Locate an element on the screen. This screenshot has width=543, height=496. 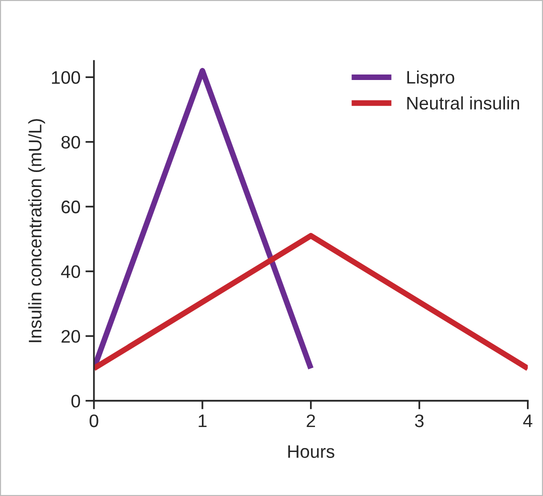
legend-label: Neutral insulin is located at coordinates (463, 103).